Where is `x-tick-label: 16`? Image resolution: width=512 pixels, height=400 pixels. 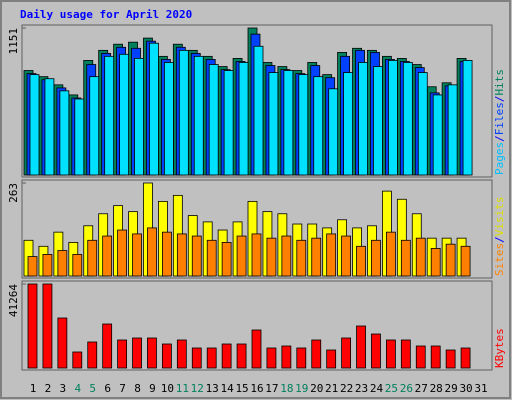
x-tick-label: 16 is located at coordinates (256, 388).